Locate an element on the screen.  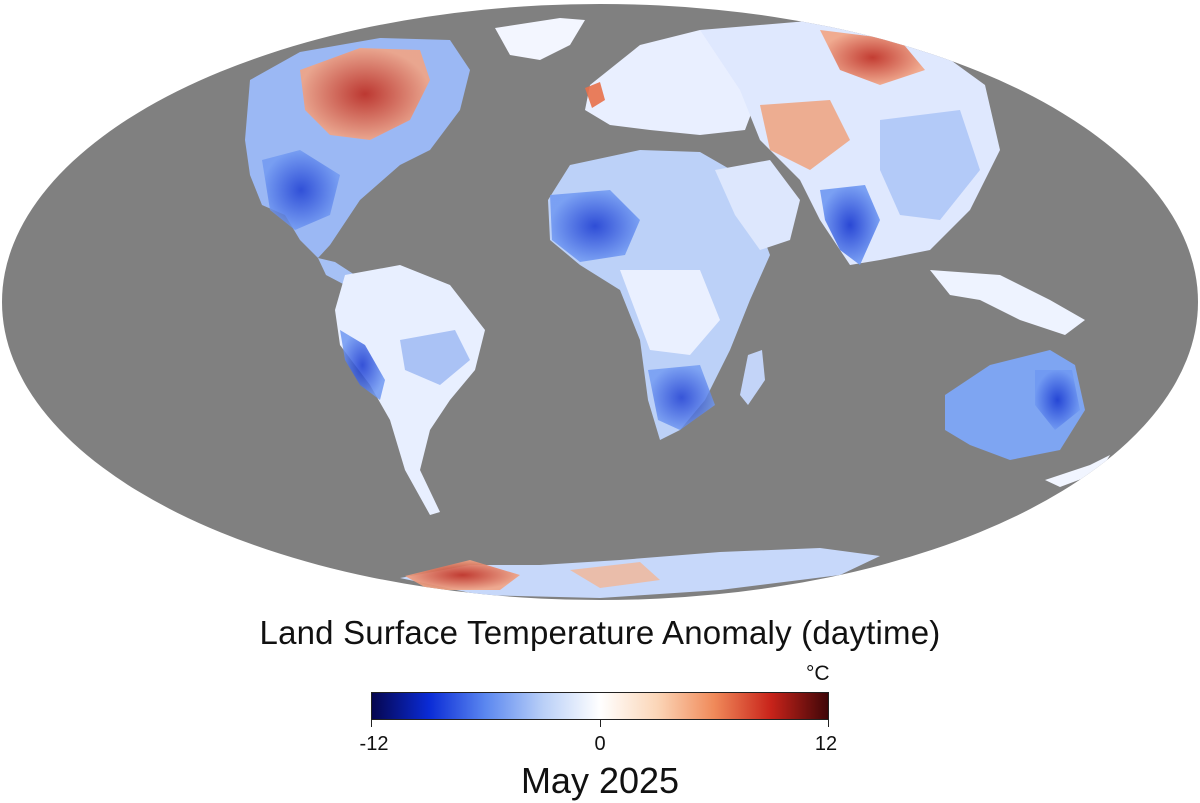
land-europe is located at coordinates (672, 82).